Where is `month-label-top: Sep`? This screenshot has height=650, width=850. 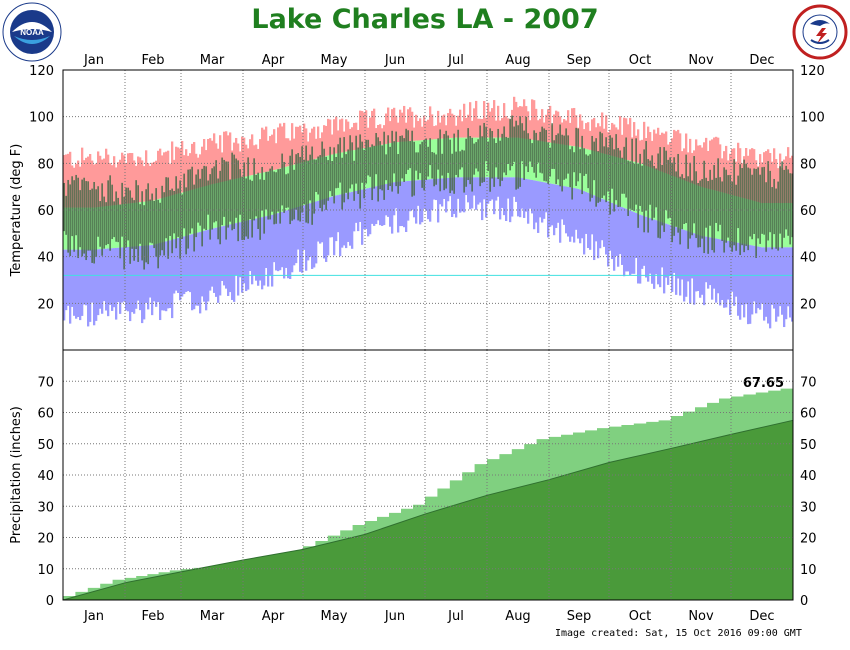
month-label-top: Sep is located at coordinates (579, 60).